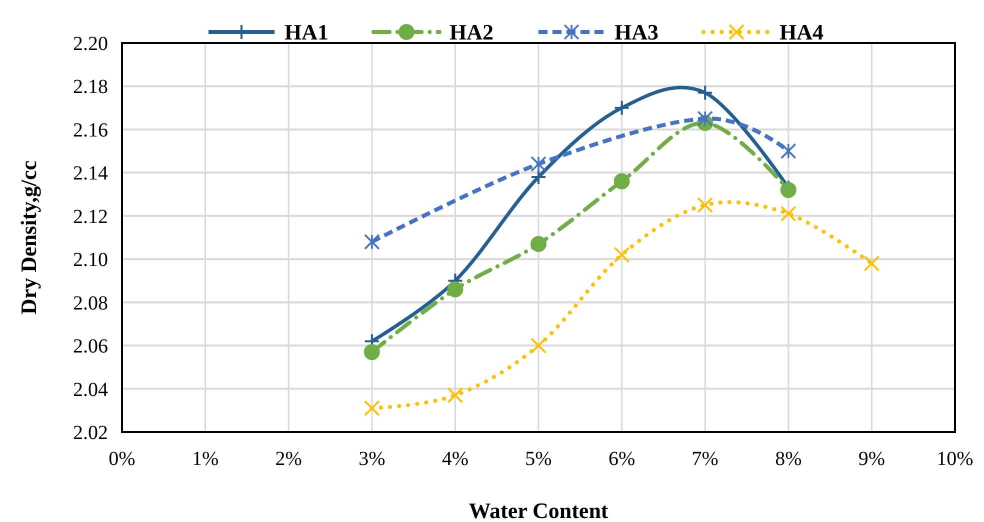  What do you see at coordinates (90, 87) in the screenshot?
I see `y-tick-label: 2.18` at bounding box center [90, 87].